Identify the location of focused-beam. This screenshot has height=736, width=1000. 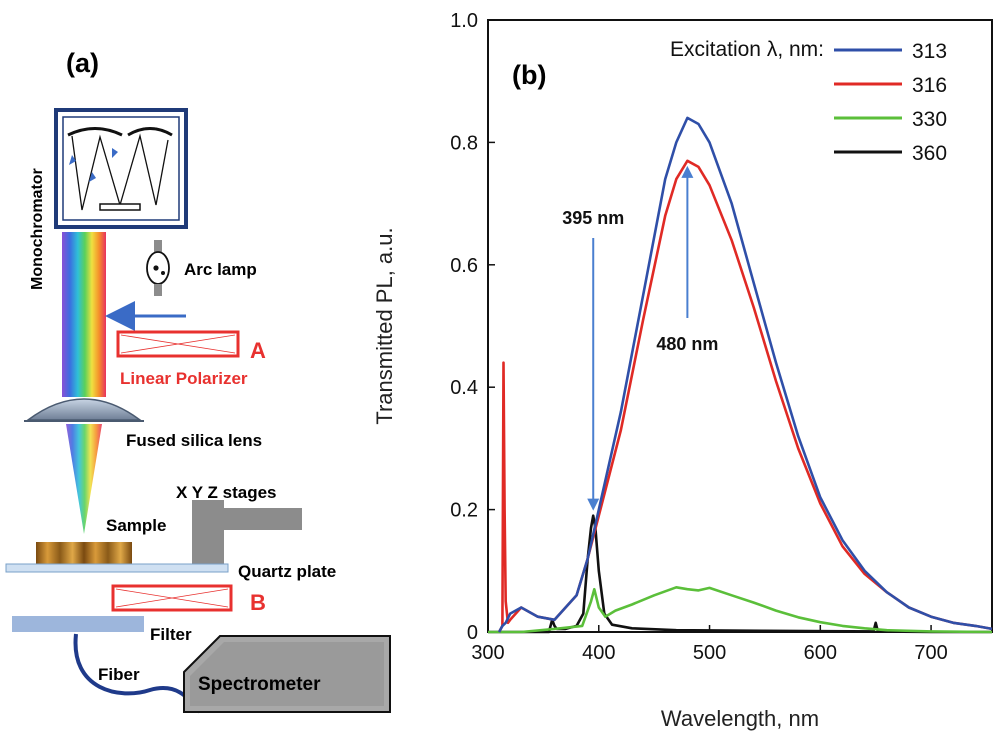
(84, 479).